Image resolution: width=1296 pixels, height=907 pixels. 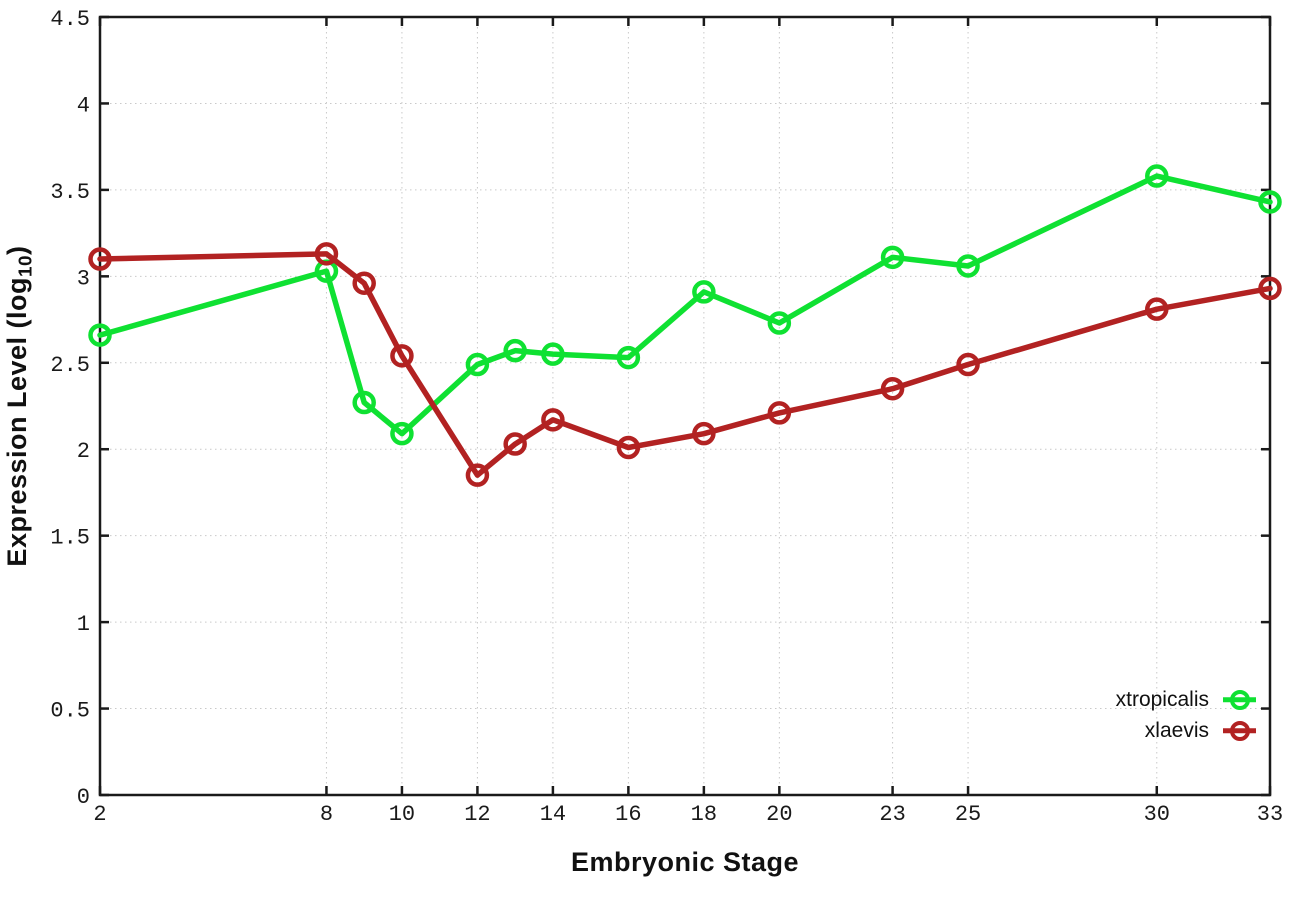 I want to click on y-axis-title-close: ), so click(x=17, y=250).